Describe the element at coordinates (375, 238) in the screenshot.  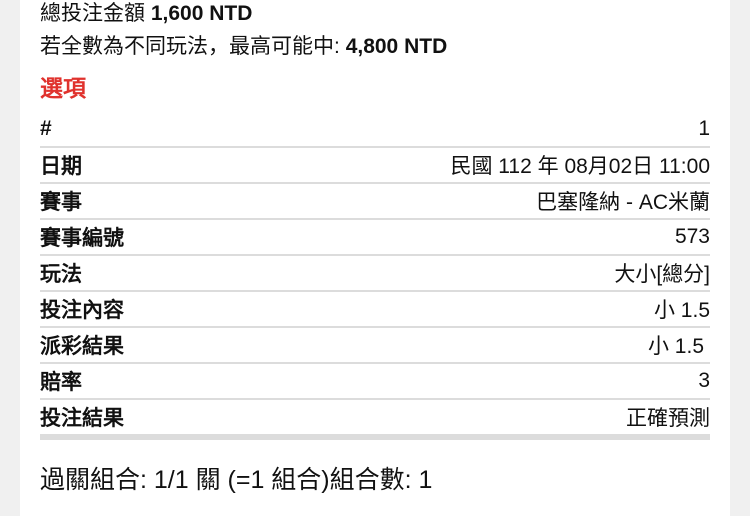
I see `table-row: 賽事編號 573` at that location.